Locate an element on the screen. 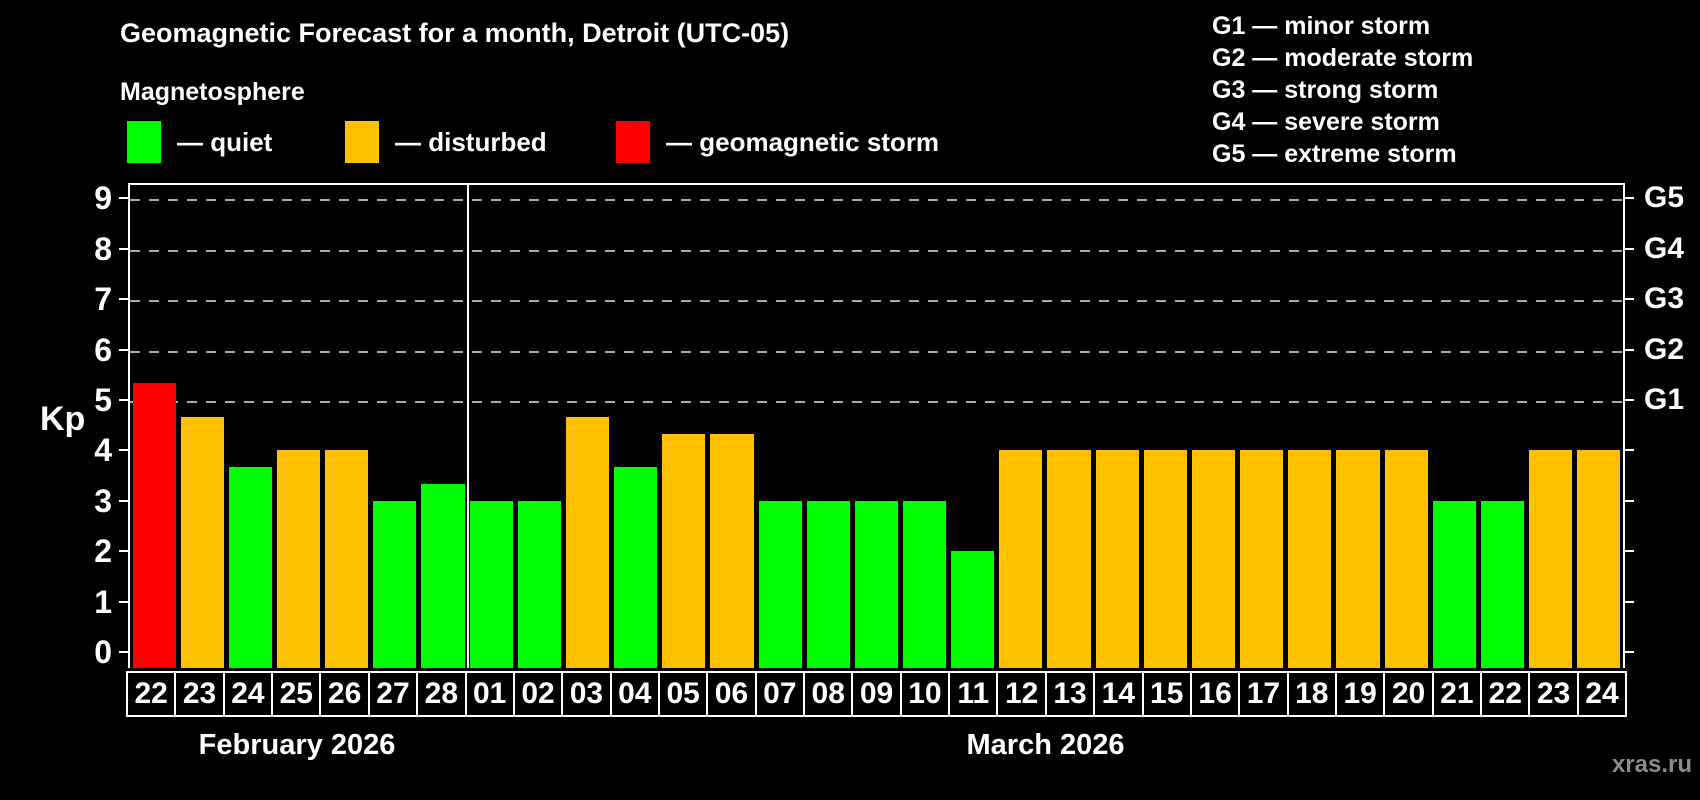 The width and height of the screenshot is (1700, 800). y-tick-label-3: 3 is located at coordinates (103, 500).